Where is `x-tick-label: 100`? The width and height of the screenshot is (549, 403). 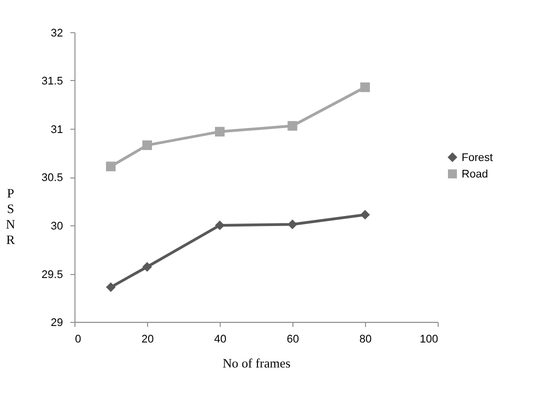 x-tick-label: 100 is located at coordinates (429, 340).